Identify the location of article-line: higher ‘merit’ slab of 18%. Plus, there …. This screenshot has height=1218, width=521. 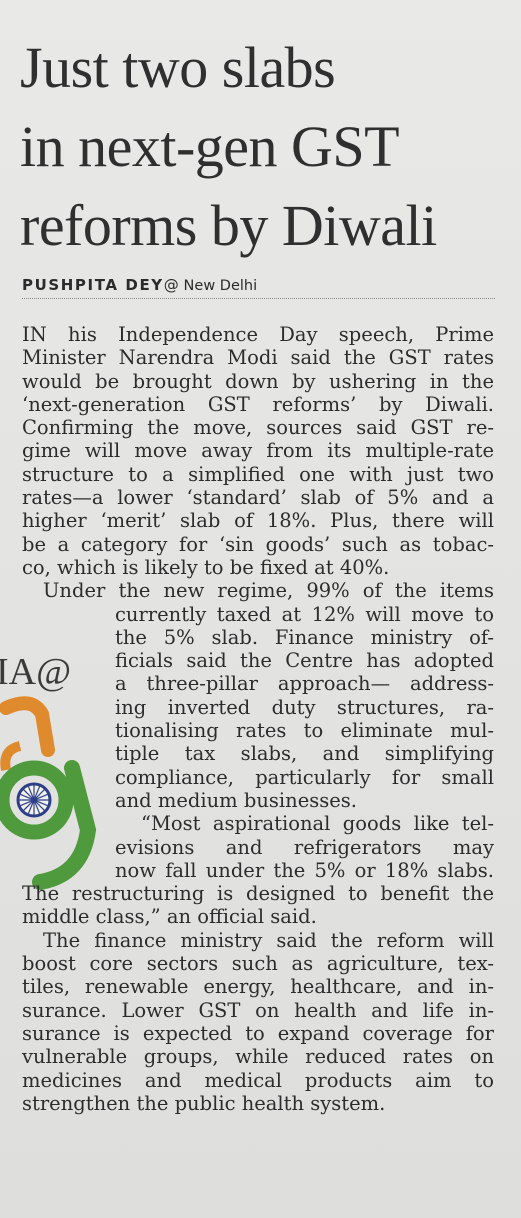
(258, 521).